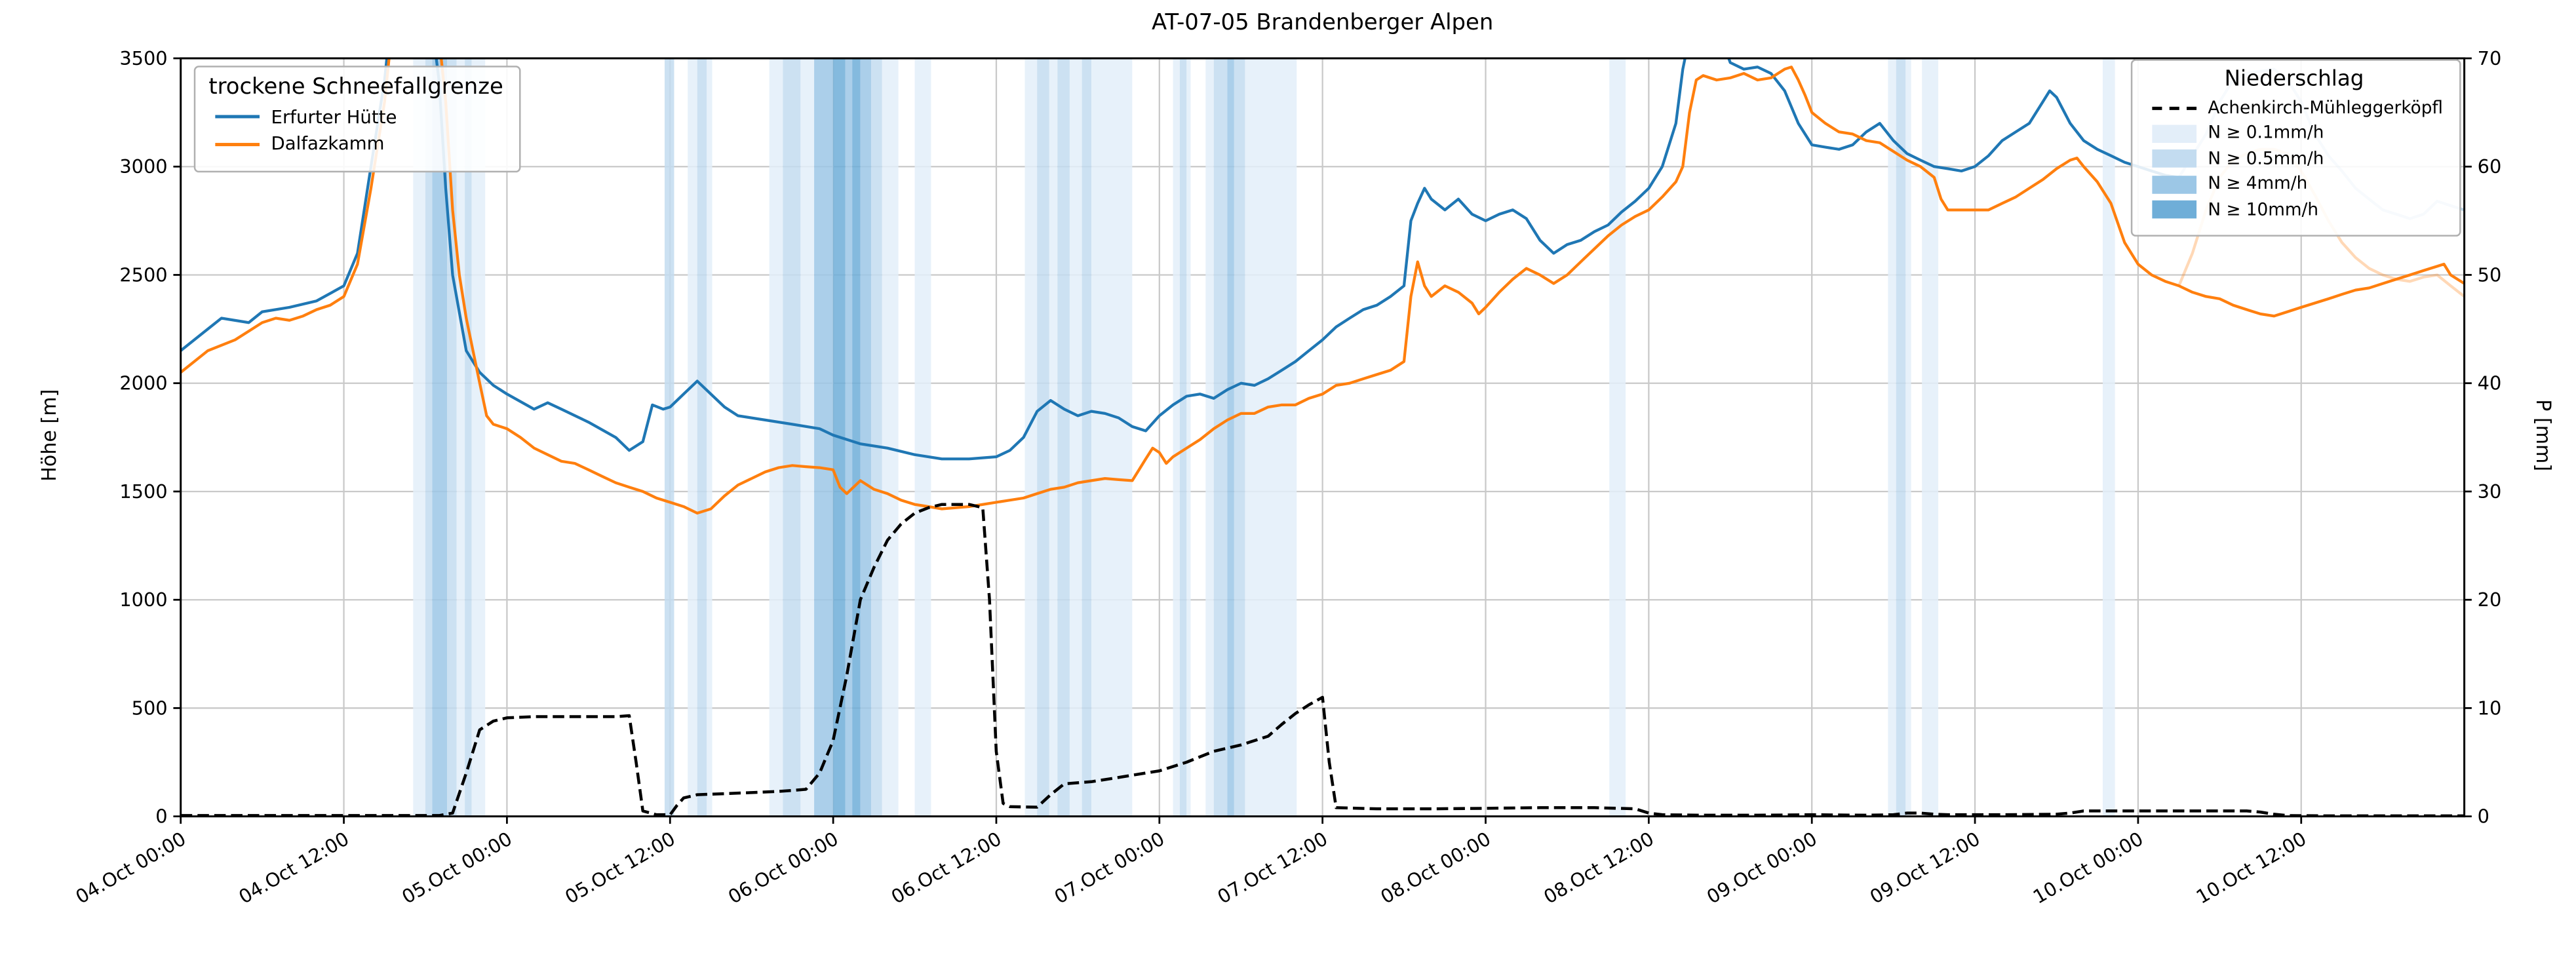  Describe the element at coordinates (334, 117) in the screenshot. I see `legend-label-erfurter-huette: Erfurter Hütte` at that location.